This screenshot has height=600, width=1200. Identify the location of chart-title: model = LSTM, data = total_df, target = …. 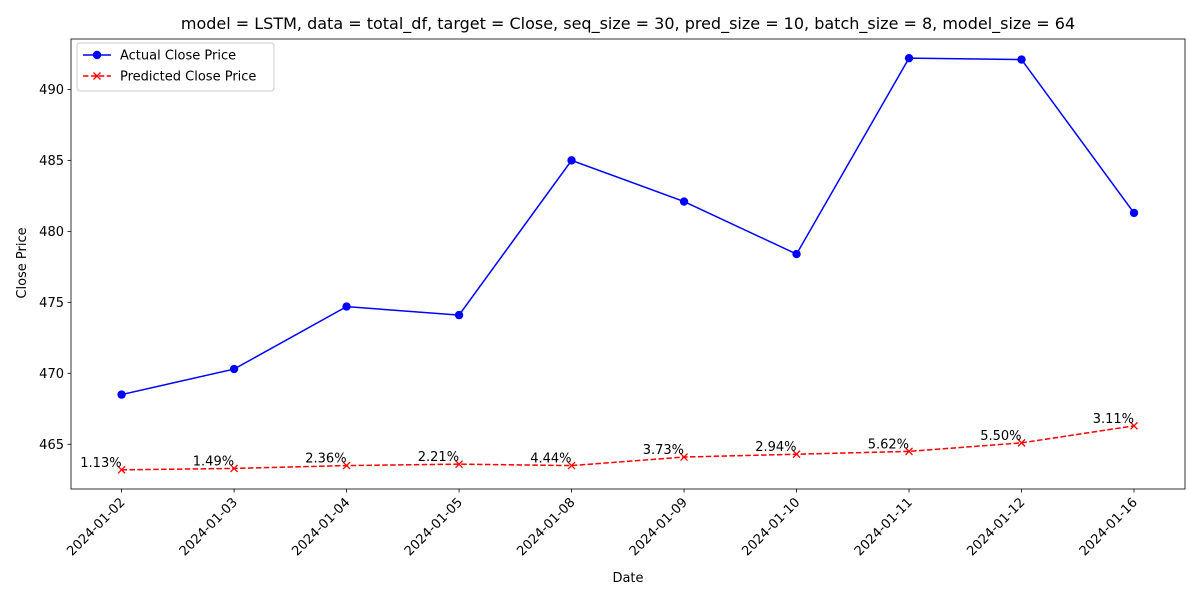
(628, 24).